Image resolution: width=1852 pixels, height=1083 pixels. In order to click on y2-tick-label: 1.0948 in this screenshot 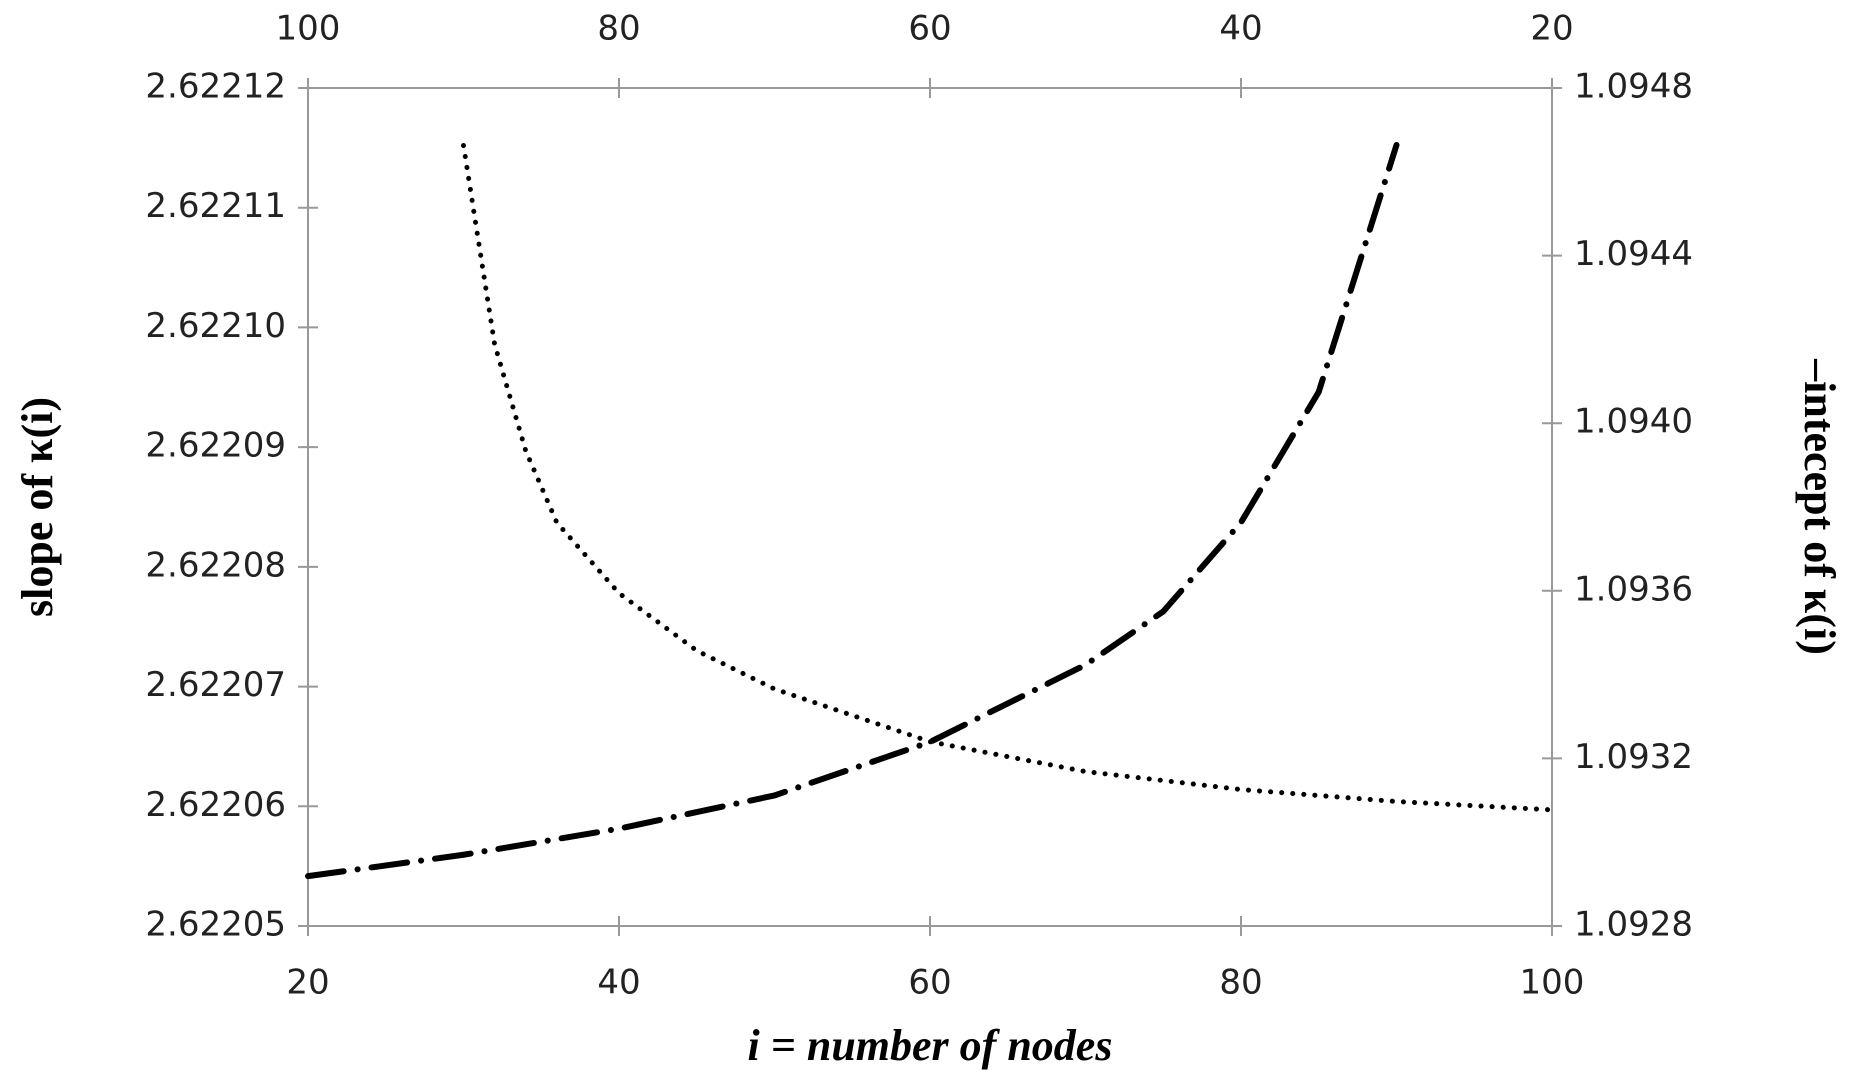, I will do `click(1633, 87)`.